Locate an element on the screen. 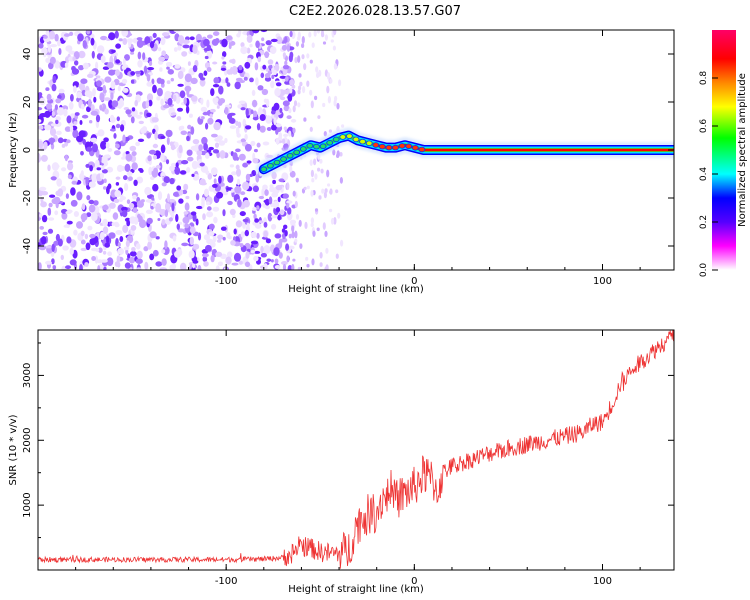 The width and height of the screenshot is (750, 600). colorbar-tick-label: 0.6 is located at coordinates (704, 126).